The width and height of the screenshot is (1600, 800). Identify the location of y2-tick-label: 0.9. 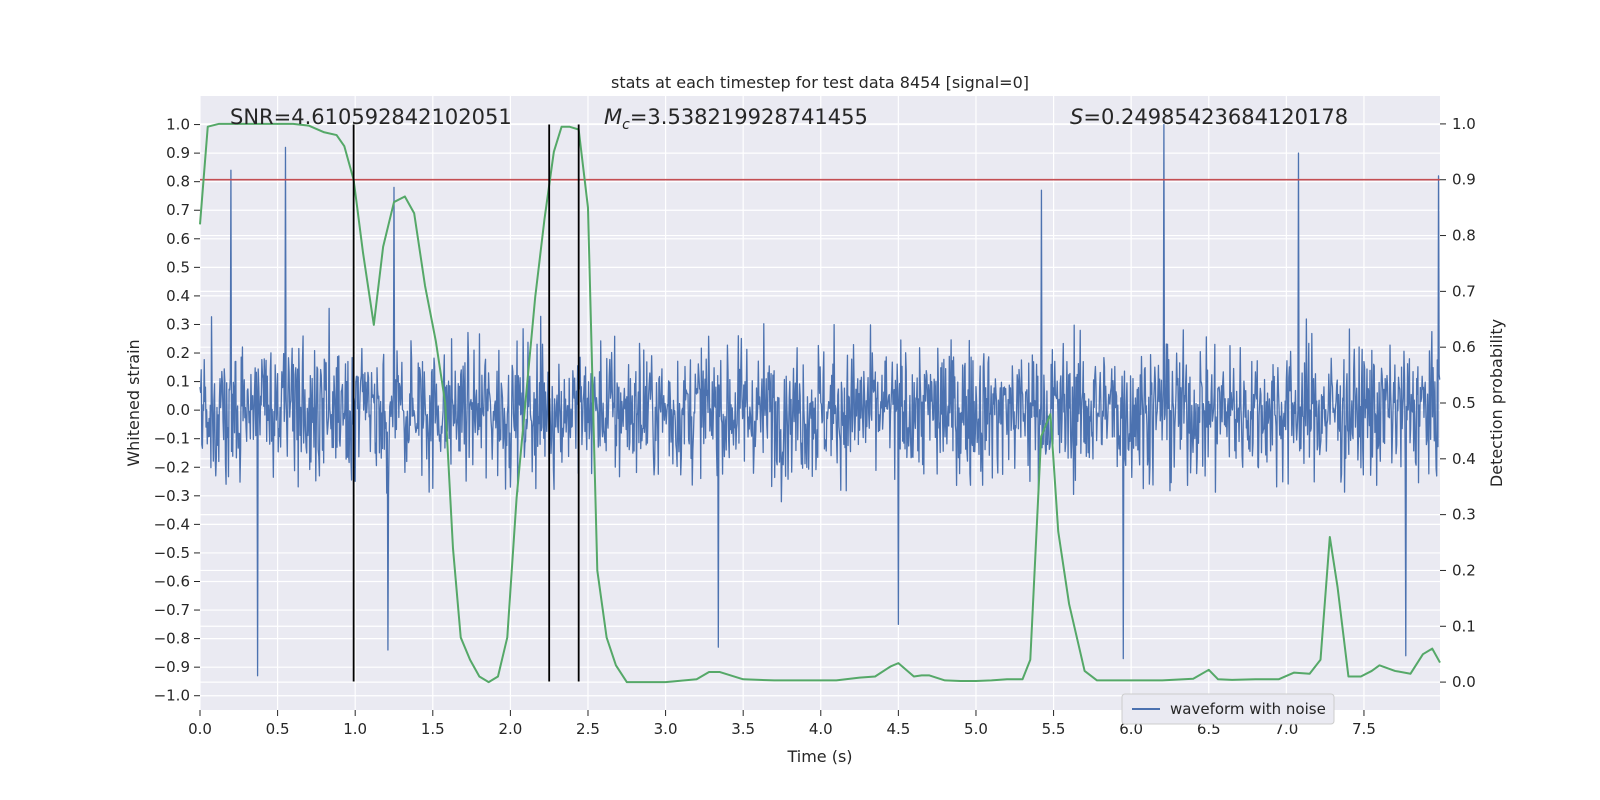
(1464, 180).